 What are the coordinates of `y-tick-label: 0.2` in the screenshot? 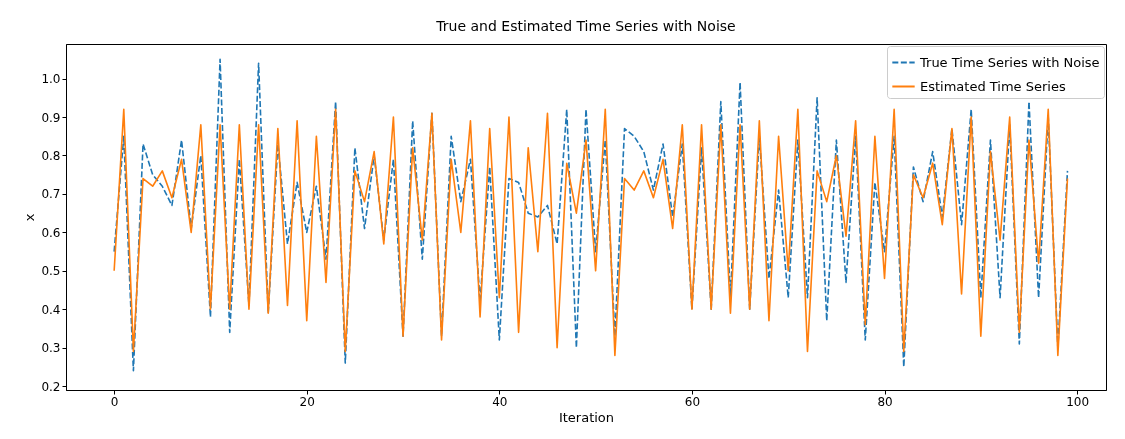 It's located at (51, 386).